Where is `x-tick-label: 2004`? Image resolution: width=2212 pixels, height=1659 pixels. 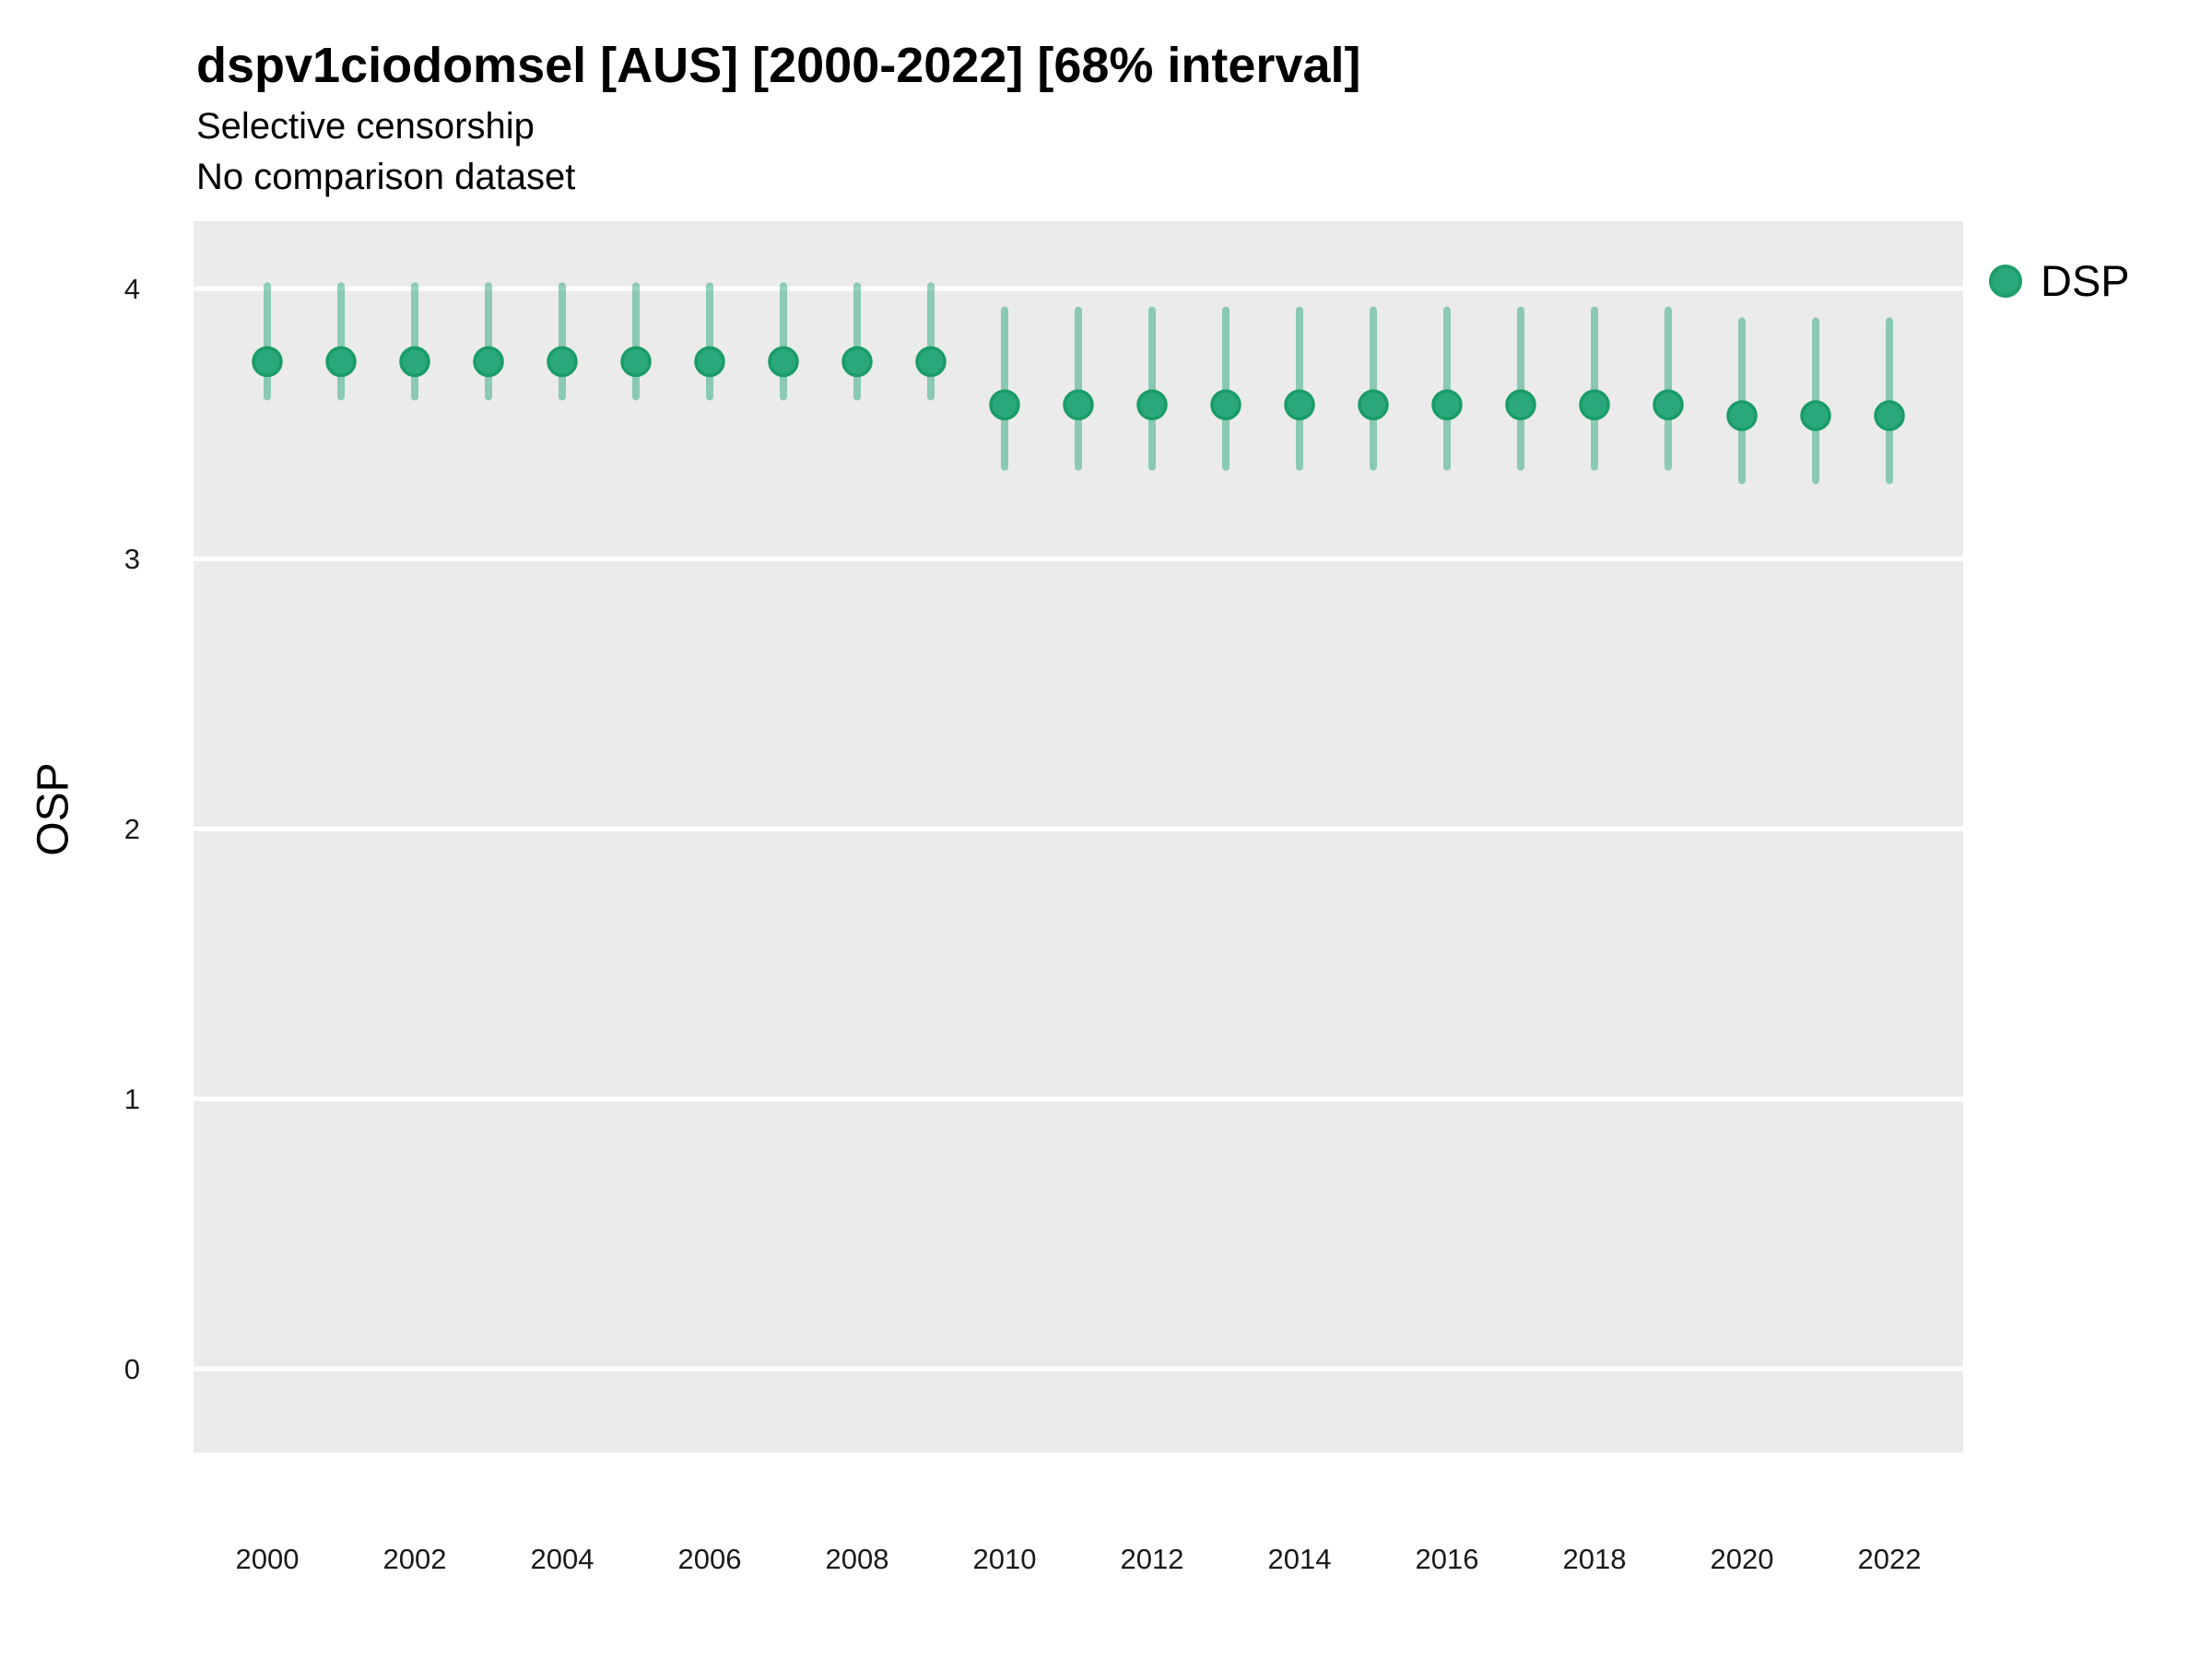
x-tick-label: 2004 is located at coordinates (562, 1559).